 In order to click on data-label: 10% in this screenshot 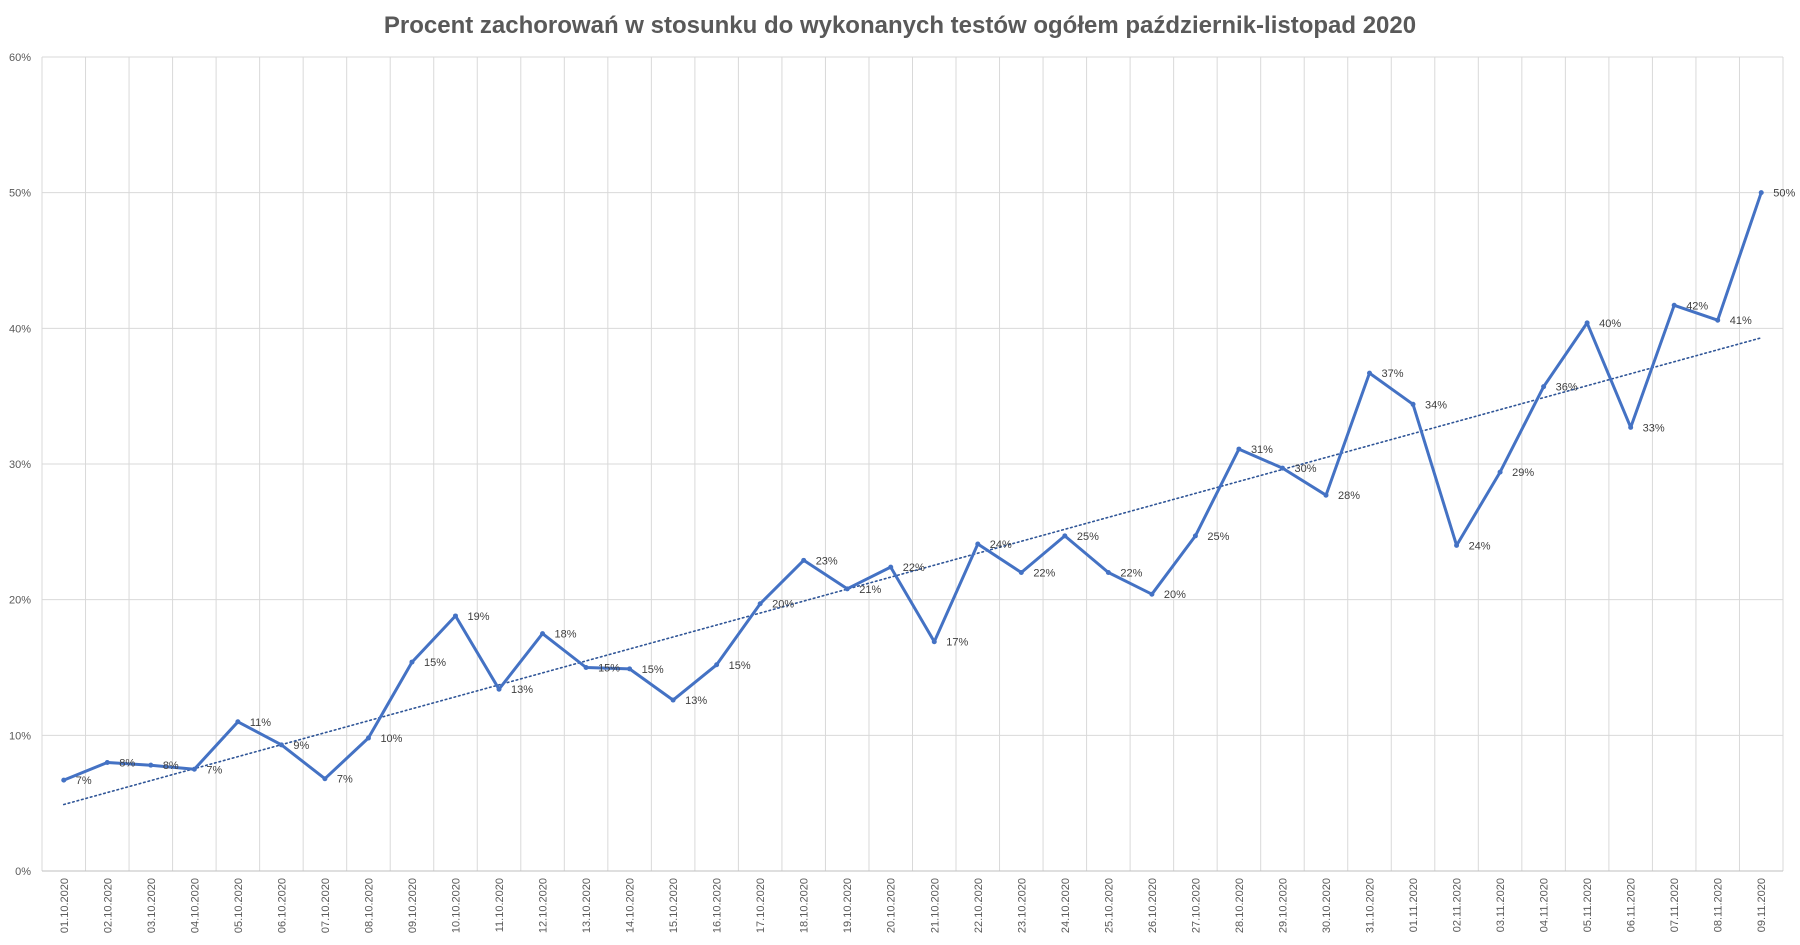, I will do `click(391, 739)`.